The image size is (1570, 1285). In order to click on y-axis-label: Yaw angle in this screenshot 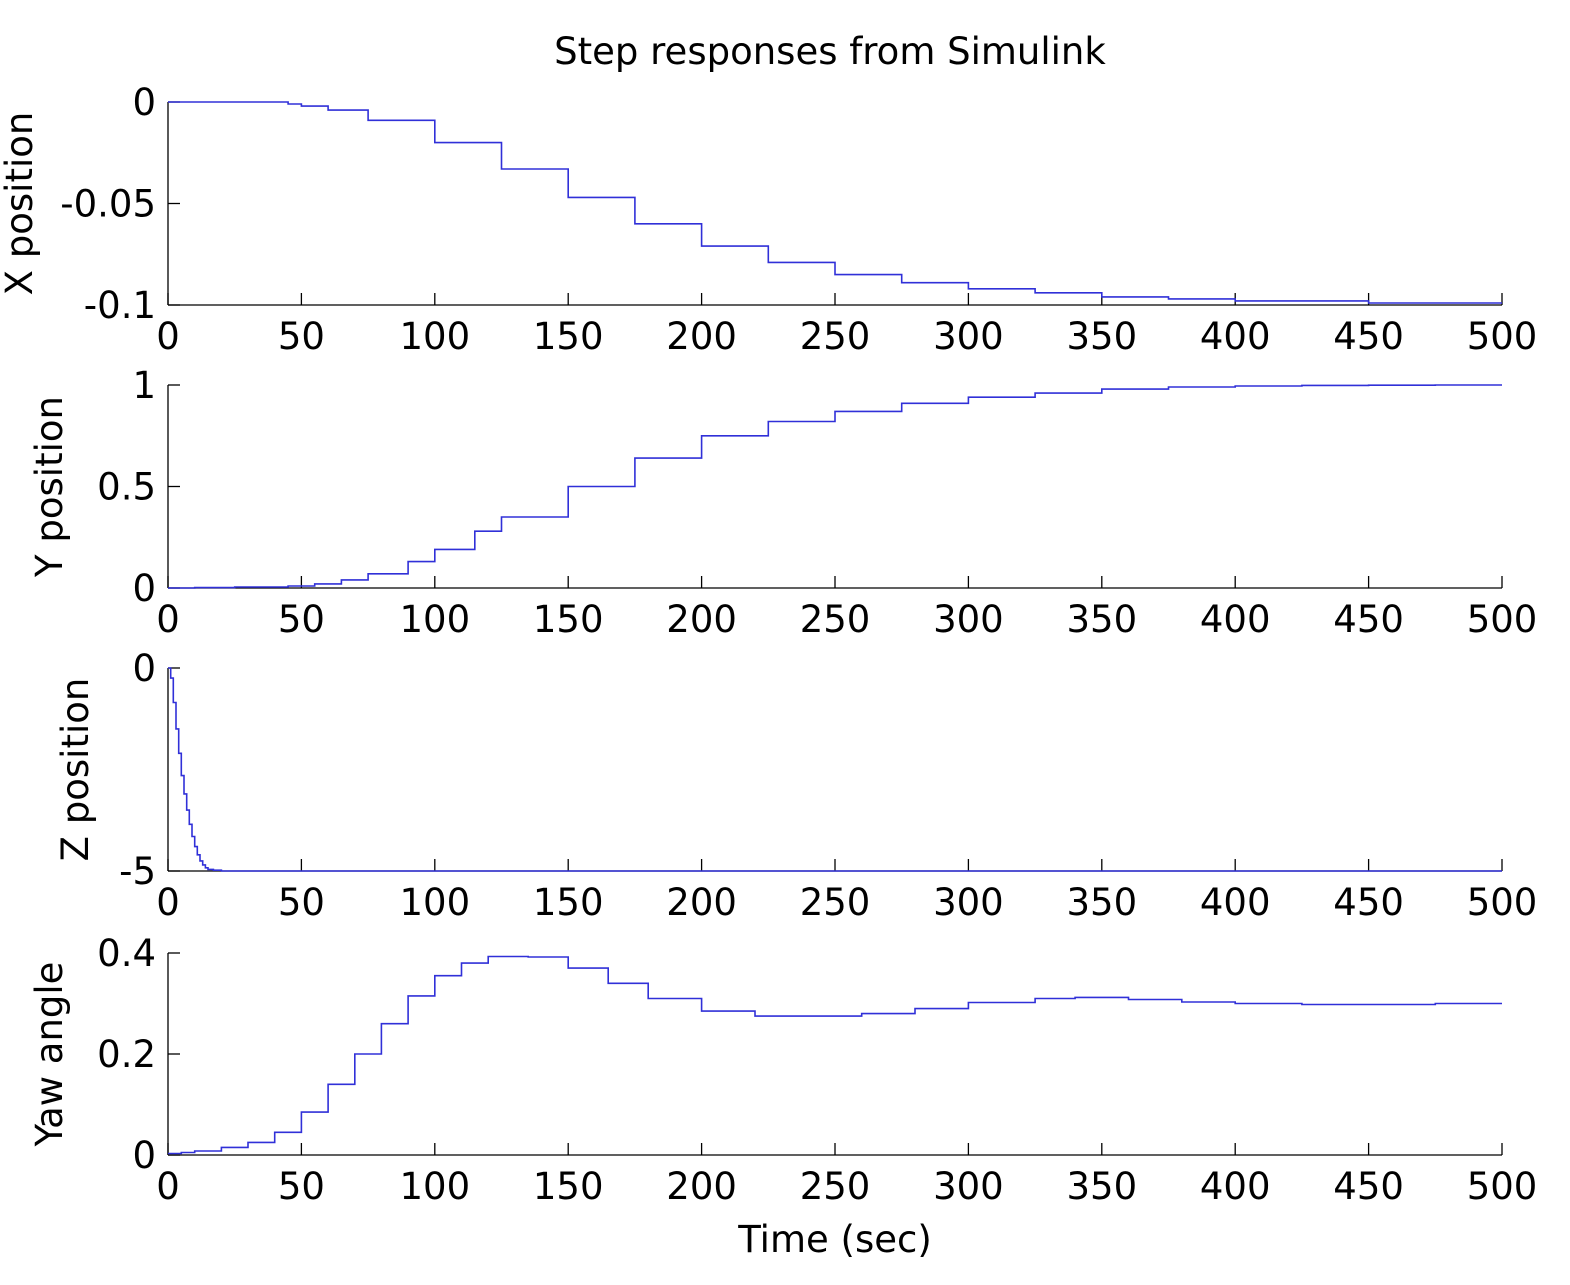, I will do `click(49, 1055)`.